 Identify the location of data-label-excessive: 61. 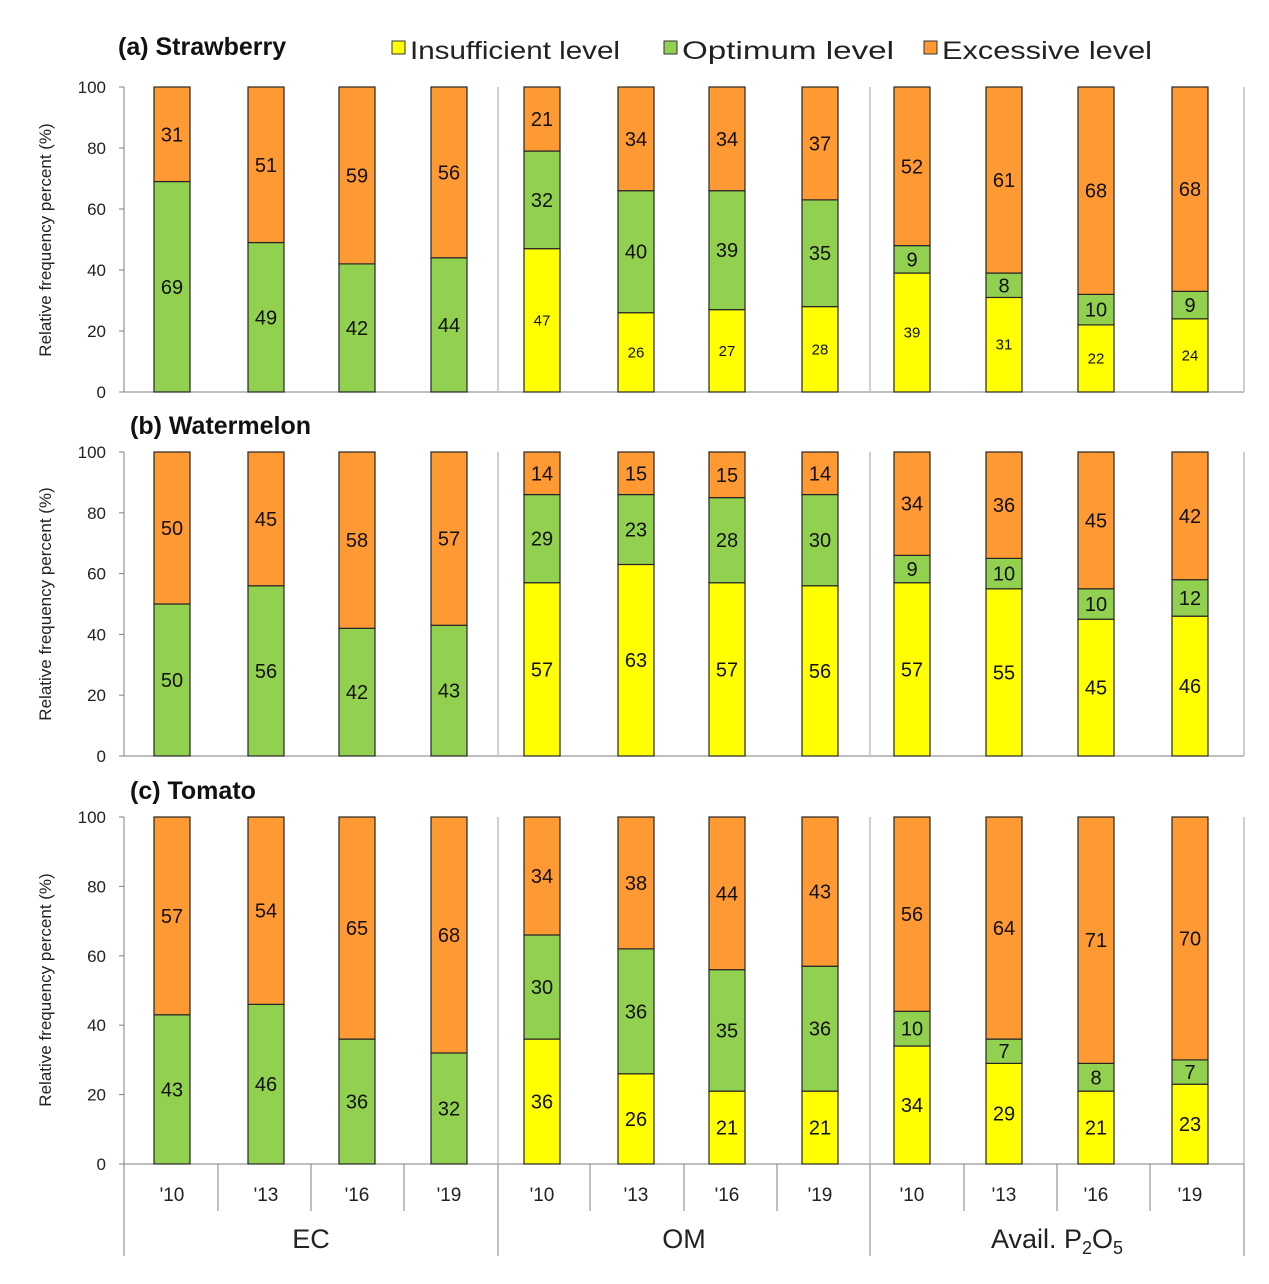
(1004, 181).